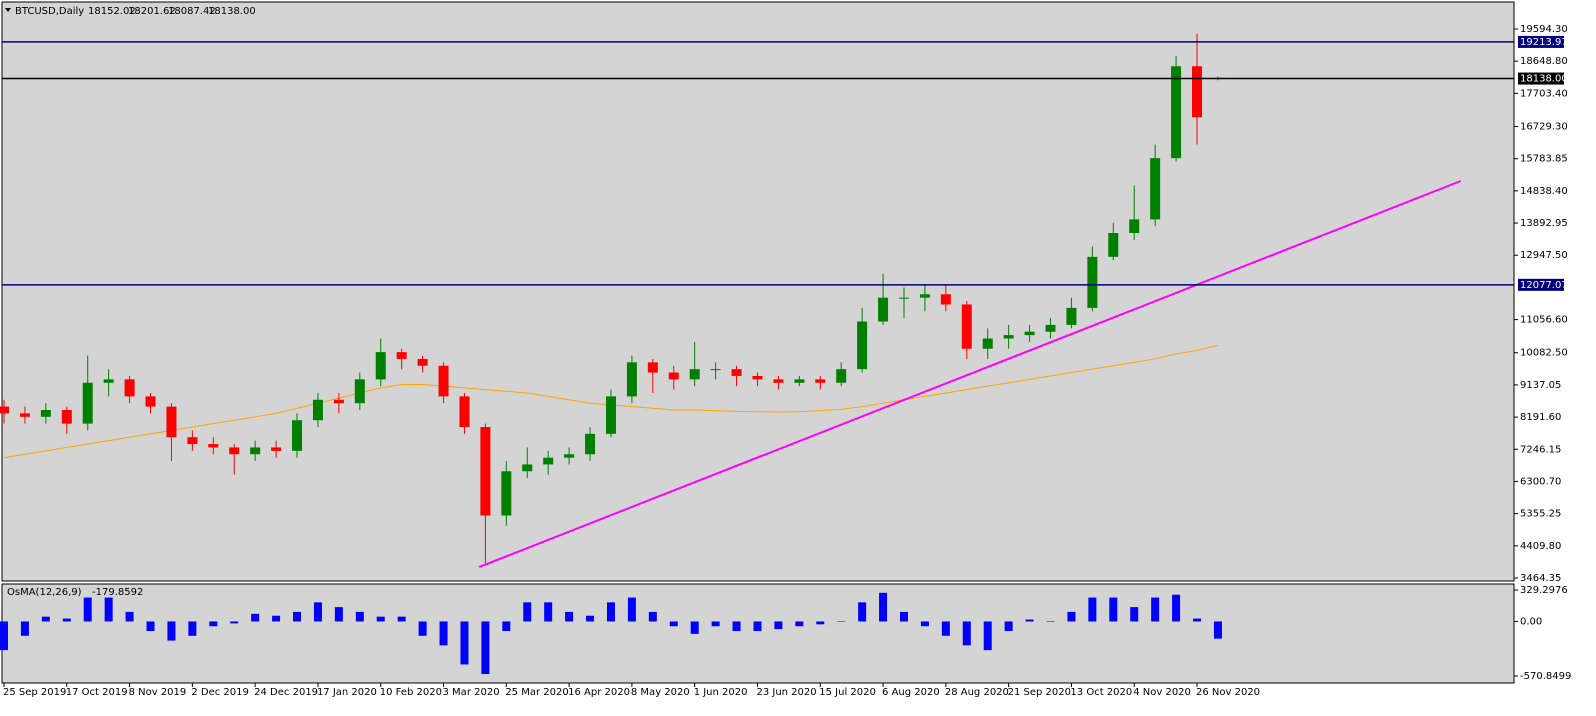 The width and height of the screenshot is (1596, 716). Describe the element at coordinates (1544, 191) in the screenshot. I see `y-tick-label: 14838.40` at that location.